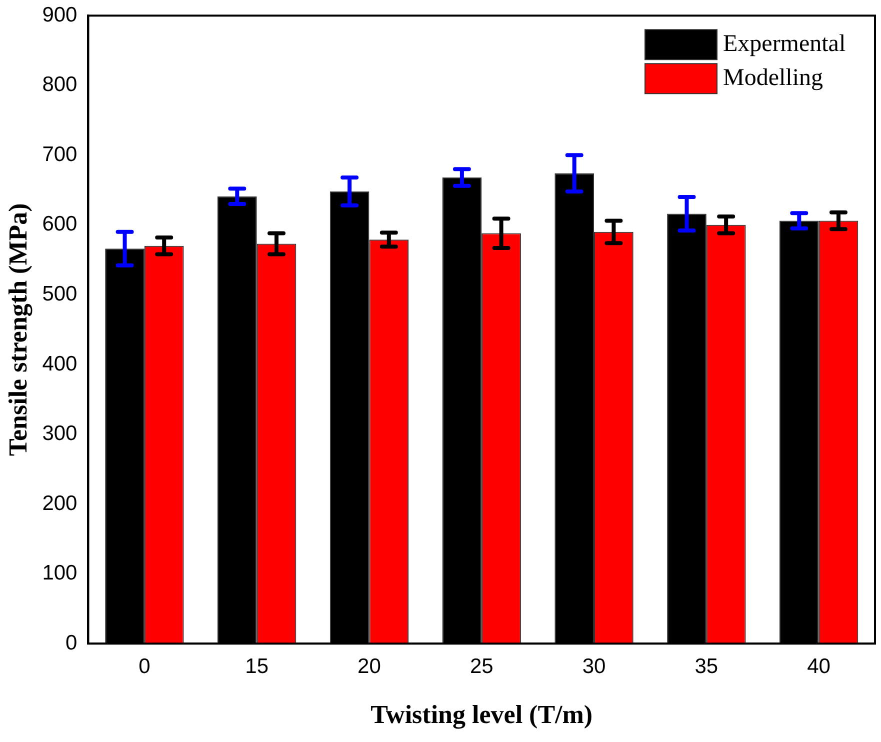 This screenshot has width=881, height=742. I want to click on y-tick-label: 100, so click(60, 573).